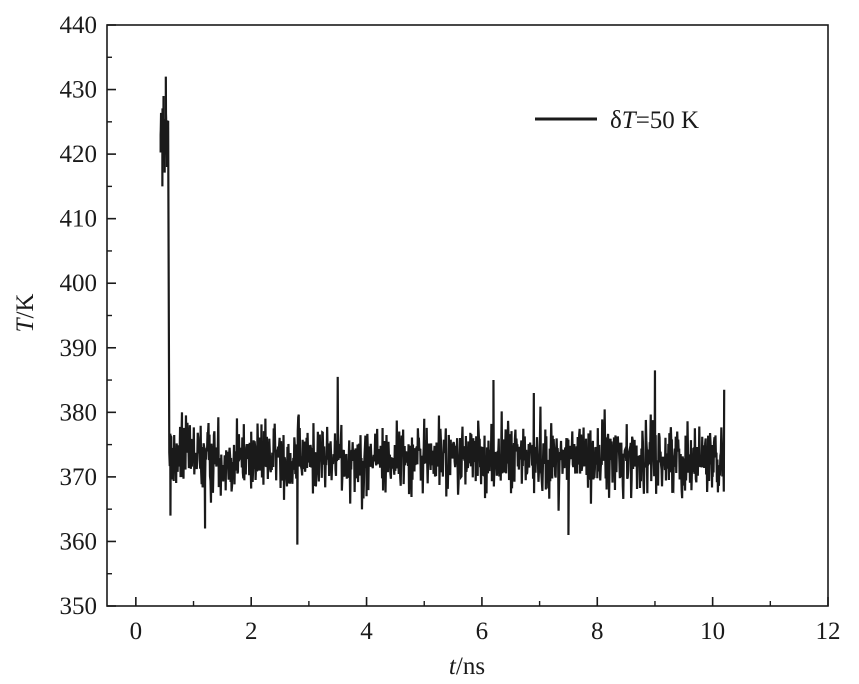 This screenshot has width=859, height=684. Describe the element at coordinates (828, 631) in the screenshot. I see `x-tick-label: 12` at that location.